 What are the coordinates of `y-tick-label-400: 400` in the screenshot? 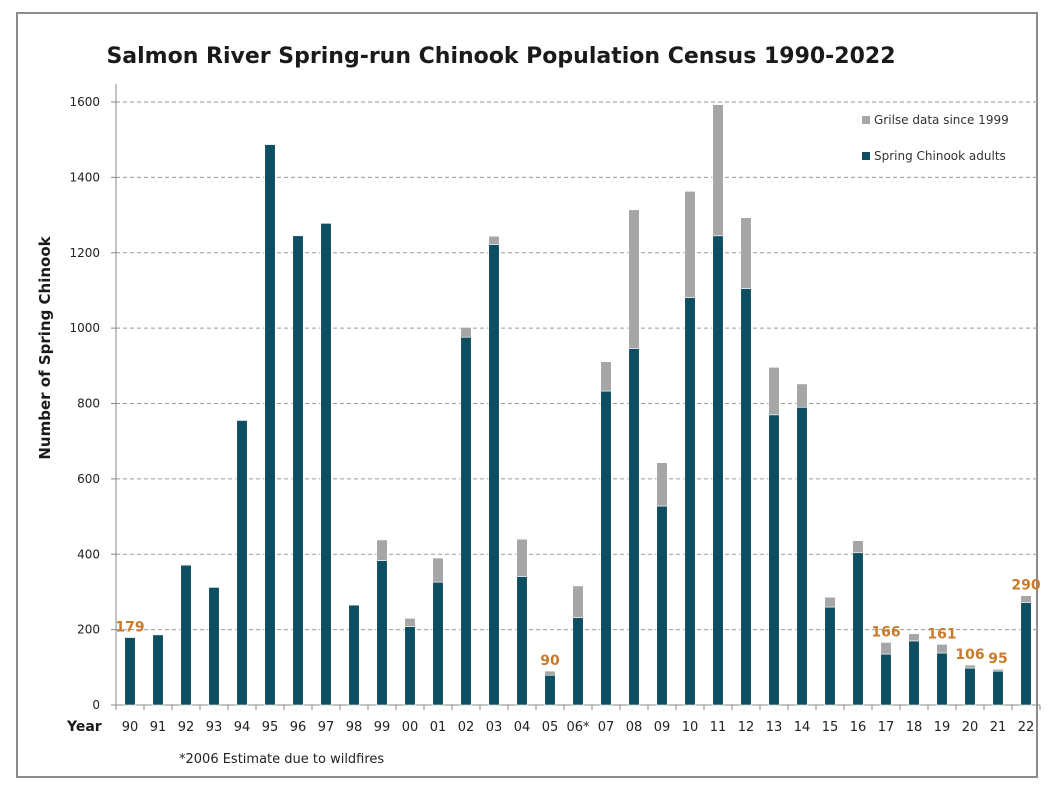 It's located at (88, 554).